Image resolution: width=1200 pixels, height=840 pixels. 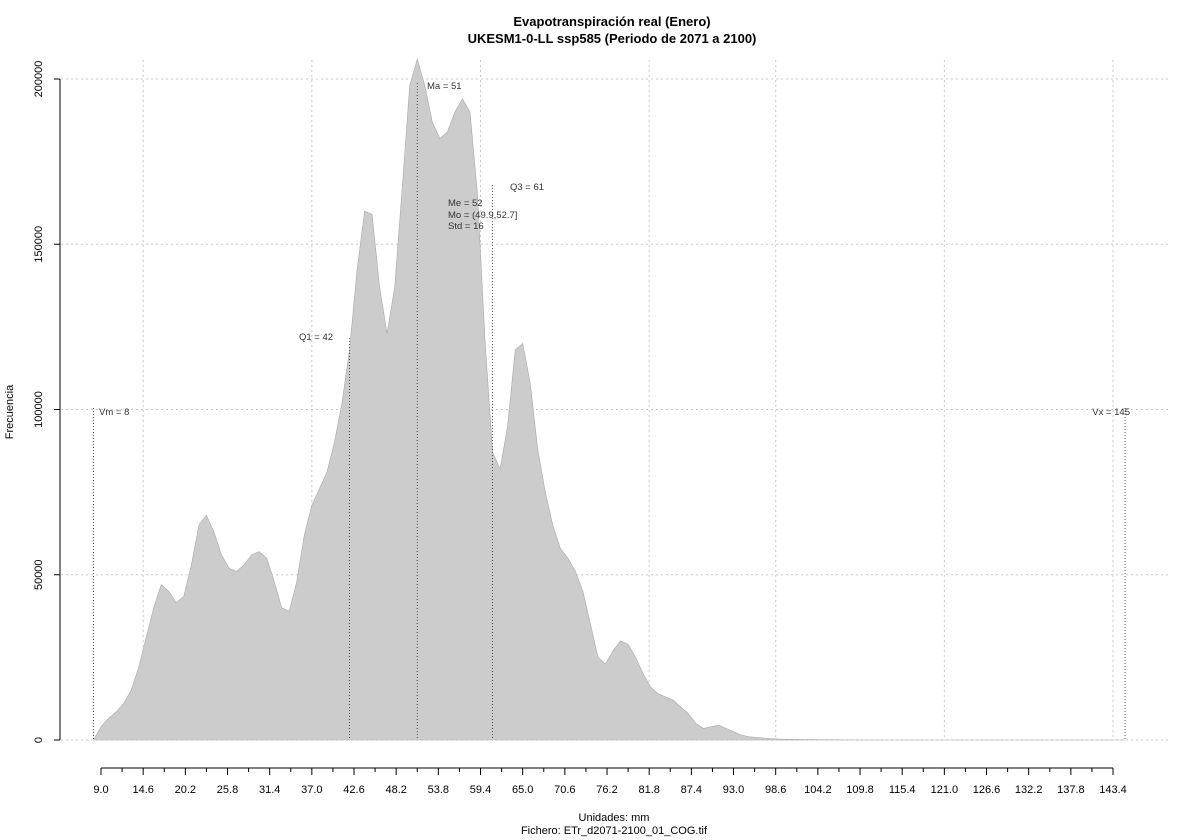 I want to click on q1-label: Q1 = 42, so click(x=316, y=337).